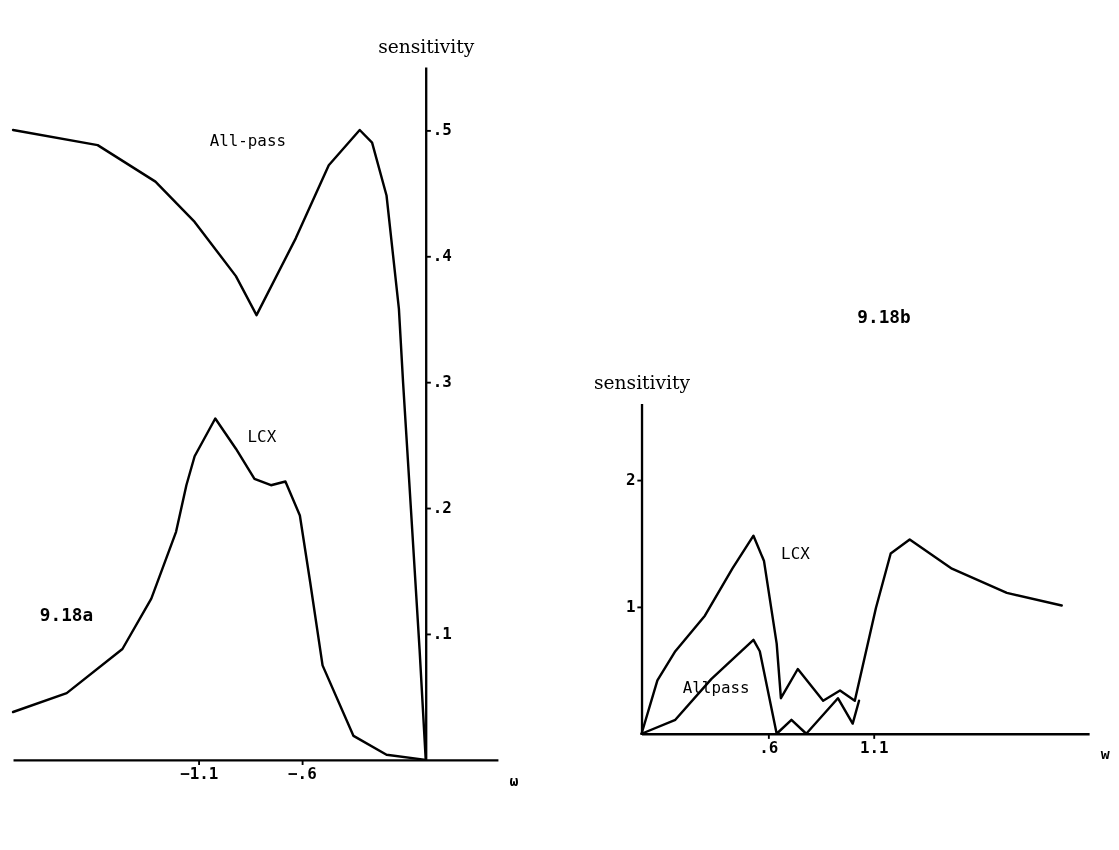 This screenshot has width=1119, height=850. What do you see at coordinates (442, 634) in the screenshot?
I see `y-tick-label: .1` at bounding box center [442, 634].